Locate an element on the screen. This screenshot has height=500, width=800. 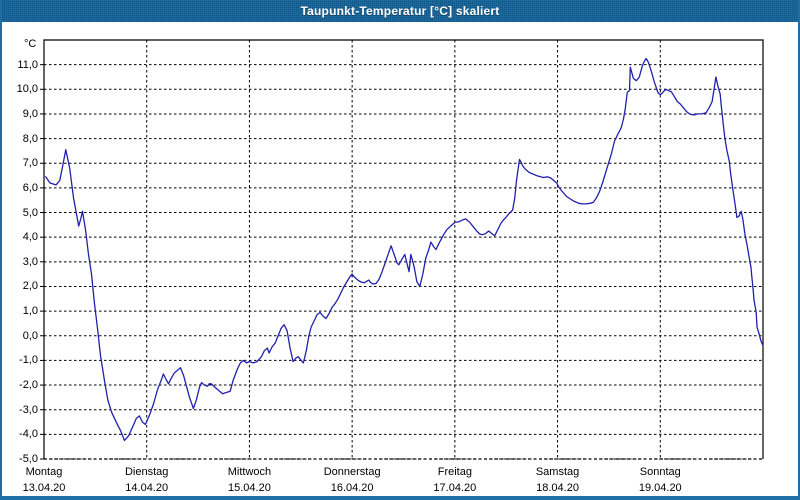
x-axis-day-label: Donnerstag is located at coordinates (352, 472).